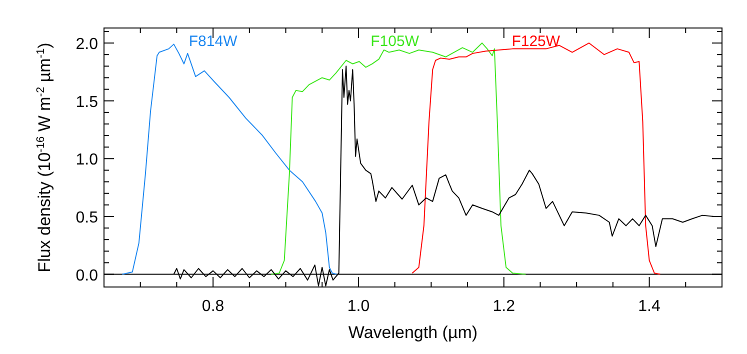 The width and height of the screenshot is (747, 354). What do you see at coordinates (413, 332) in the screenshot?
I see `x-axis-title: Wavelength (µm)` at bounding box center [413, 332].